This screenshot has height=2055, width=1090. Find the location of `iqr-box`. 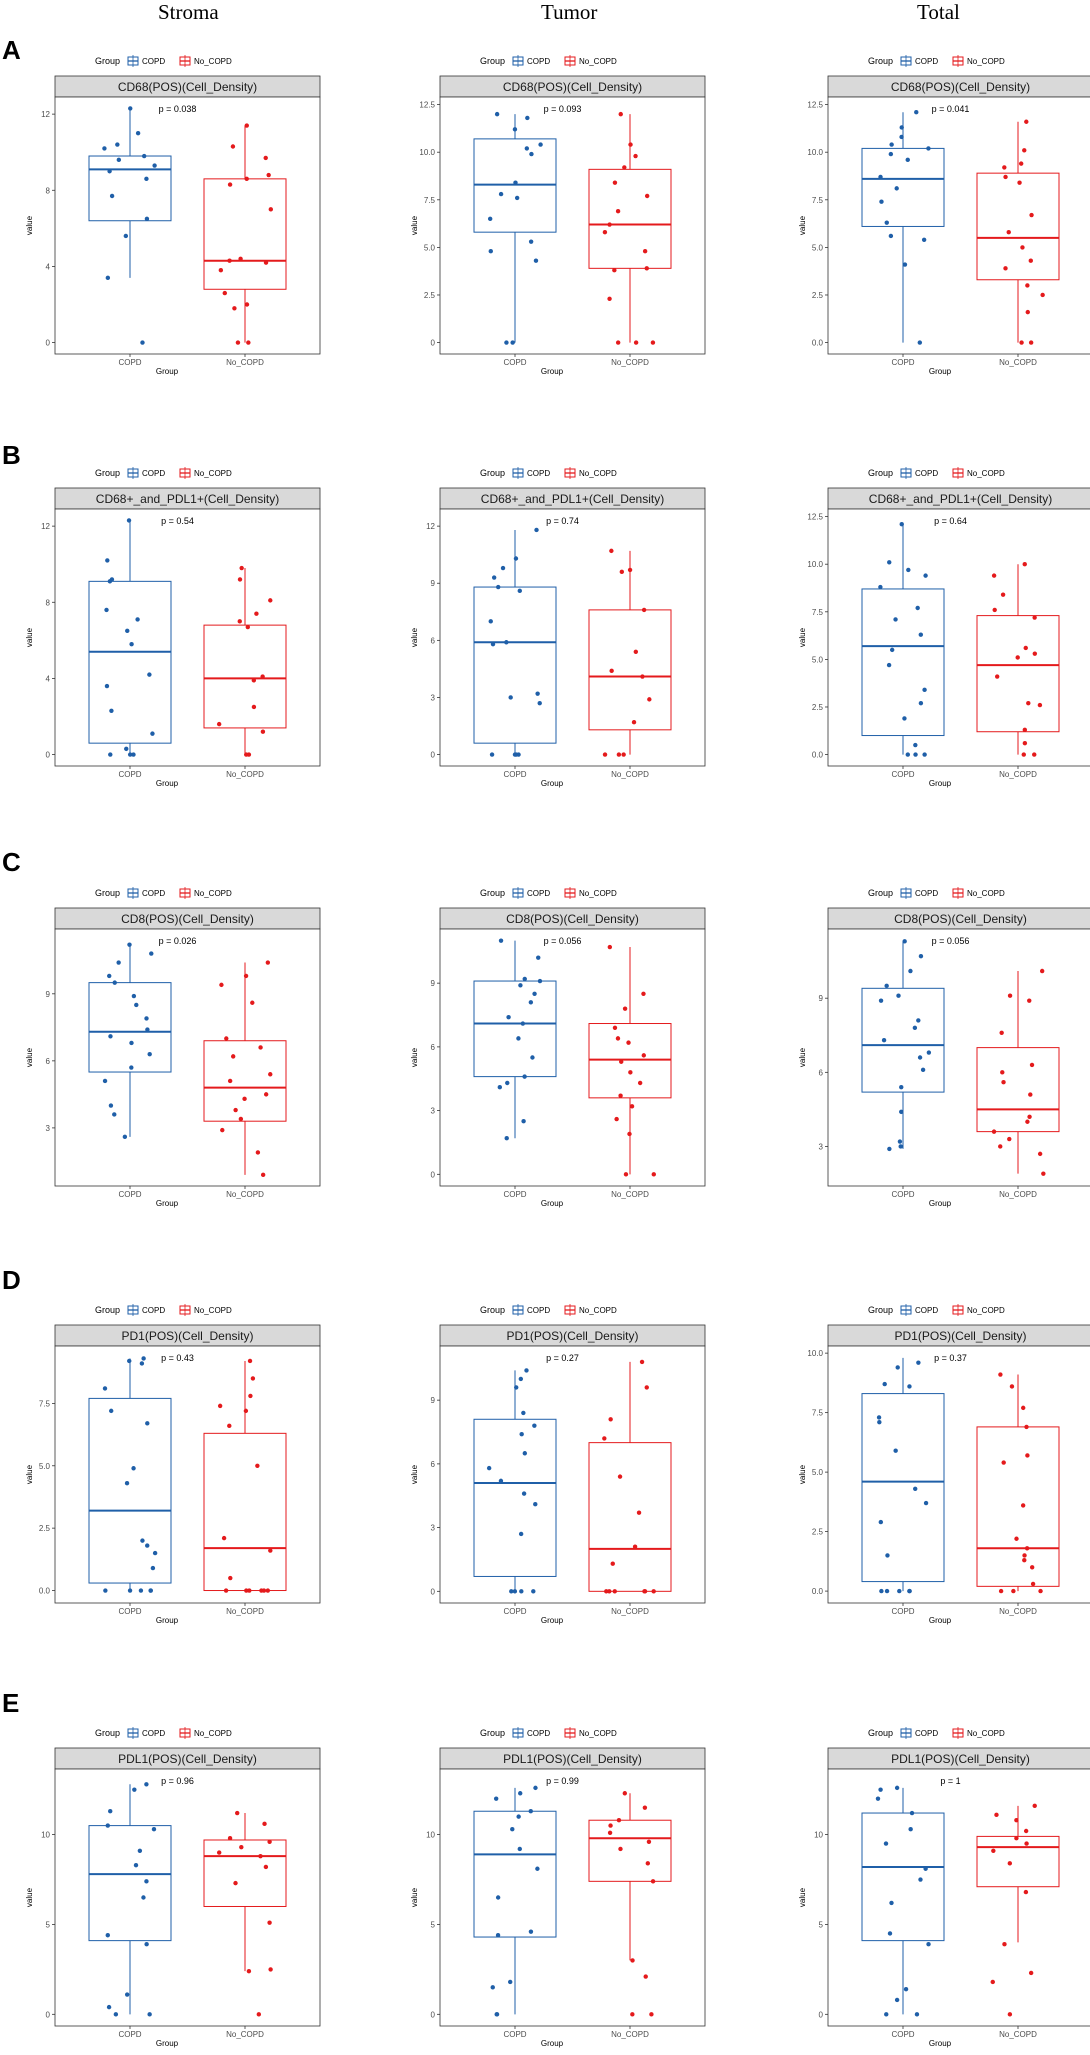

iqr-box is located at coordinates (515, 1029).